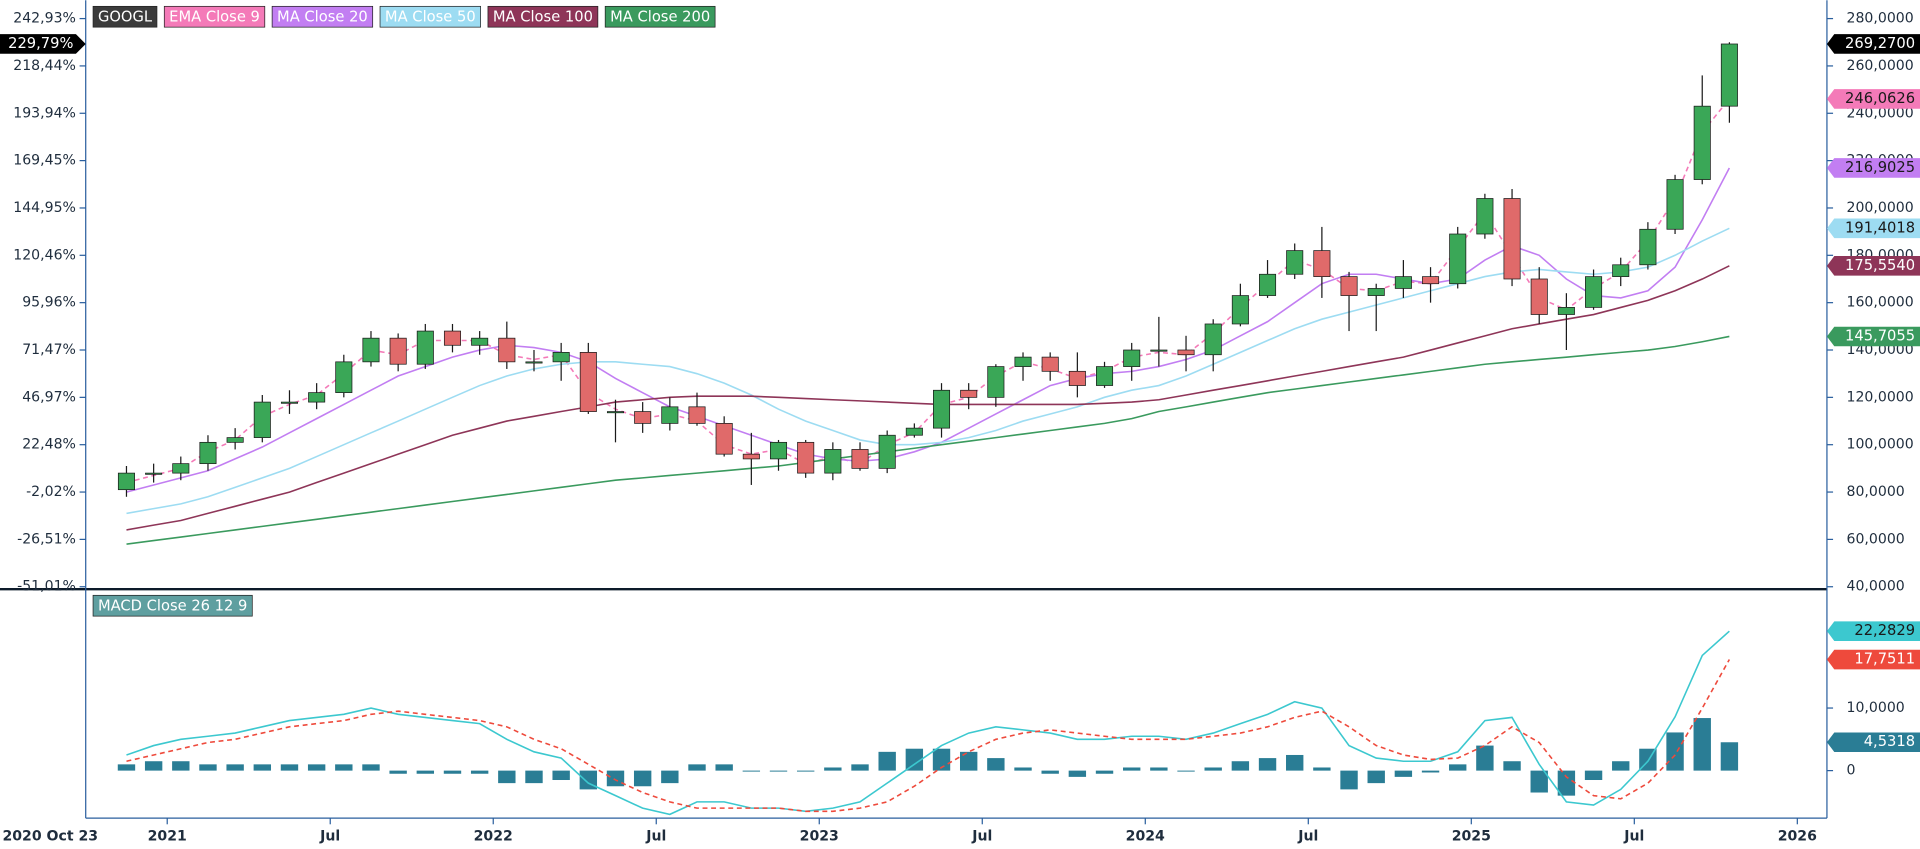 The image size is (1920, 849). What do you see at coordinates (1880, 397) in the screenshot?
I see `y-tick-label: 120,0000` at bounding box center [1880, 397].